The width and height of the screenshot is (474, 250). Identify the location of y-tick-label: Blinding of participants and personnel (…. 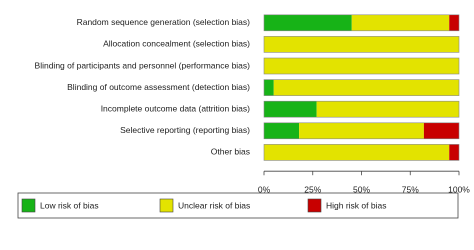
(143, 65).